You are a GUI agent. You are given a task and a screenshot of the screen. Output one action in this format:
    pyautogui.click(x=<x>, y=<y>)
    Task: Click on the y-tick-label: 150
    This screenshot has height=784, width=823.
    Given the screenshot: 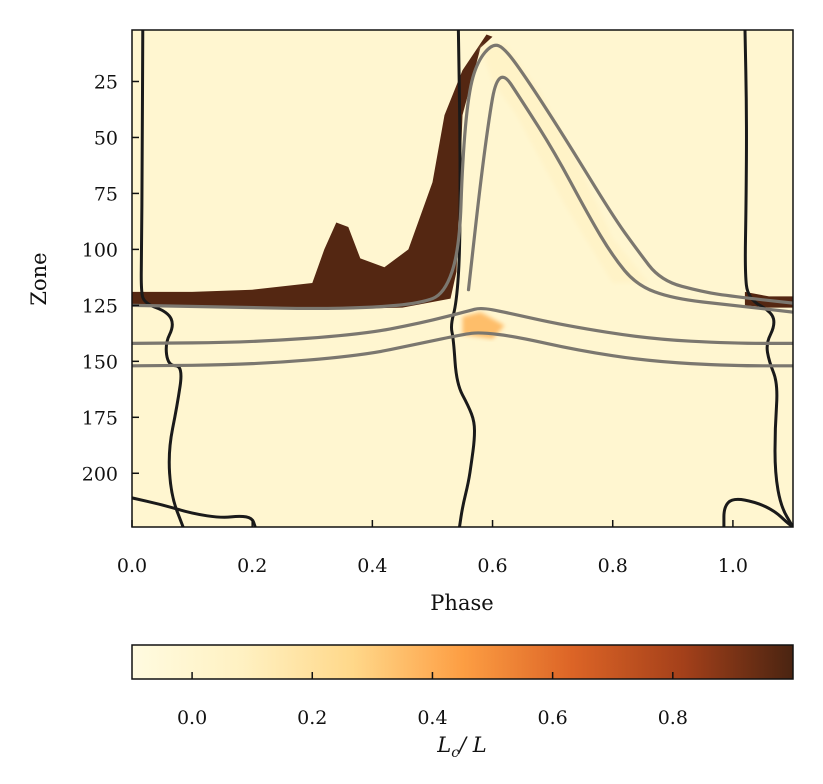 What is the action you would take?
    pyautogui.click(x=100, y=362)
    